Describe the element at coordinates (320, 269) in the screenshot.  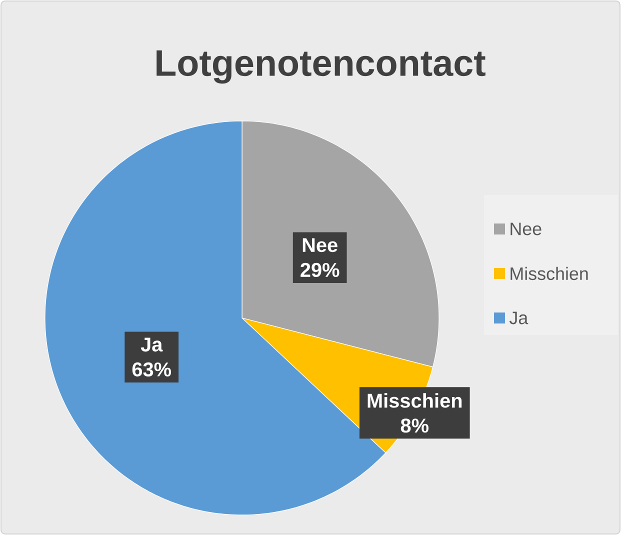
I see `data-label: 29%` at that location.